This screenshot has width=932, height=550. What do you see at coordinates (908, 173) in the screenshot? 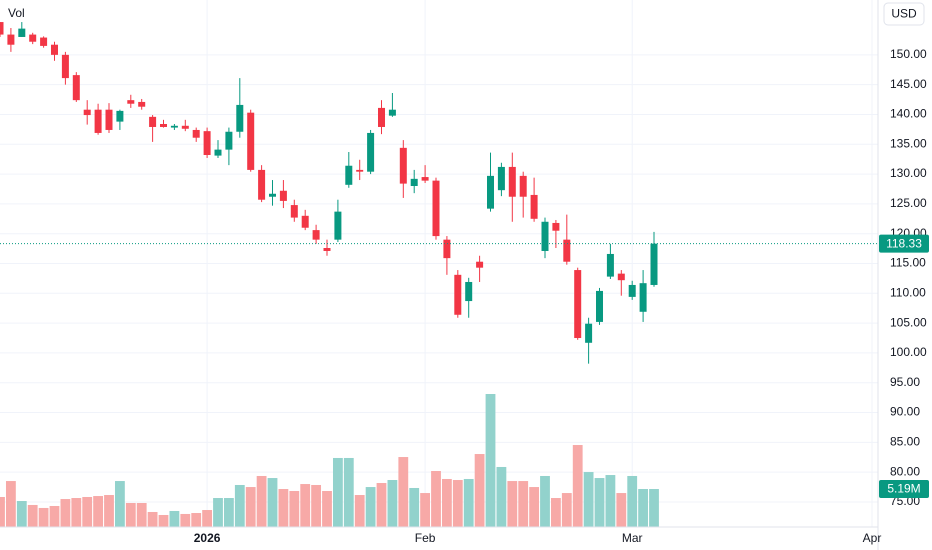
I see `y-tick-label: 130.00` at bounding box center [908, 173].